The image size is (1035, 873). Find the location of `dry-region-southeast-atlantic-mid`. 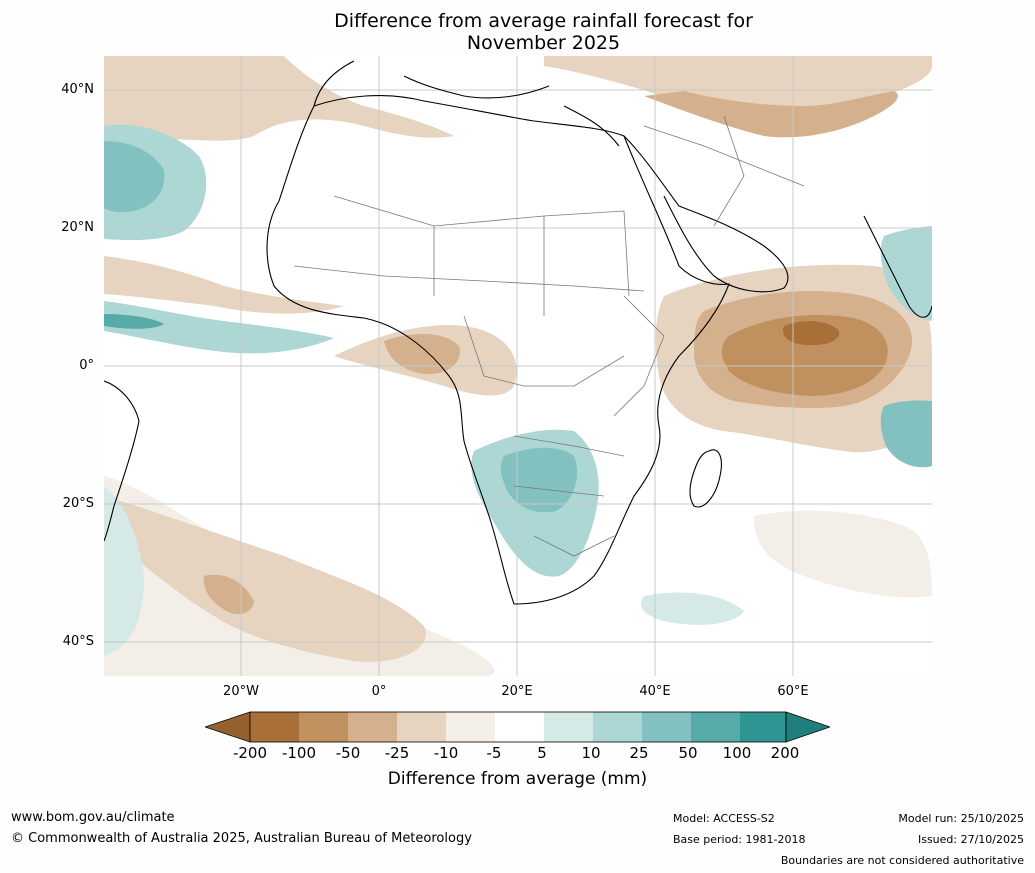

dry-region-southeast-atlantic-mid is located at coordinates (265, 579).